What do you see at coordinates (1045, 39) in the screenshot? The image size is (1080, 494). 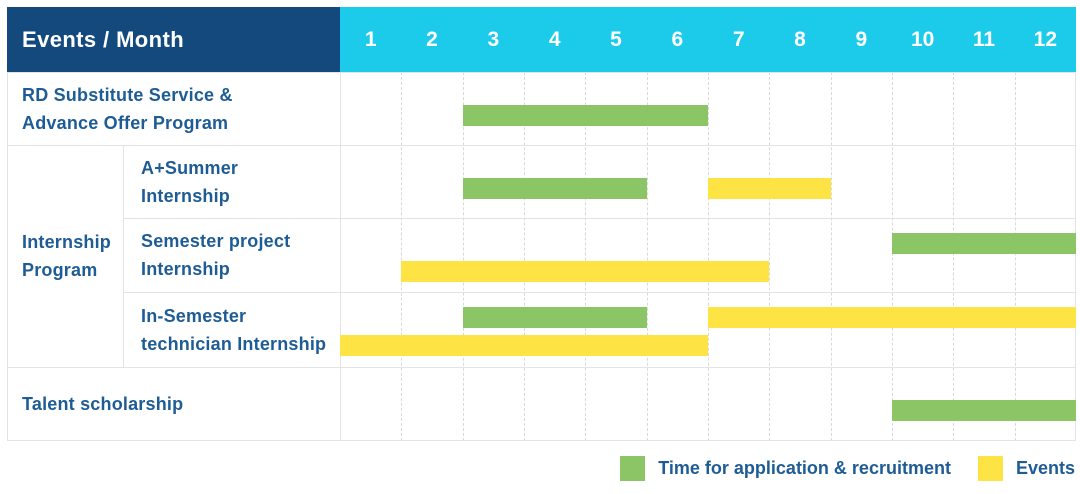 I see `month-header-cell: 12` at bounding box center [1045, 39].